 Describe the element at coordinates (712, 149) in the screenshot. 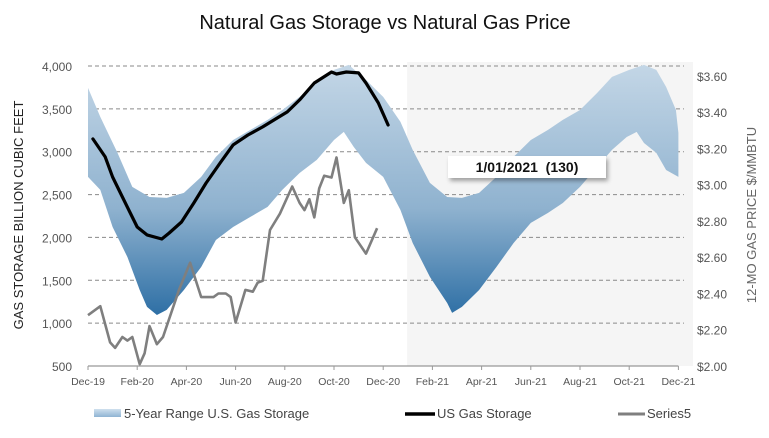

I see `y2-tick-label: $3.20` at that location.